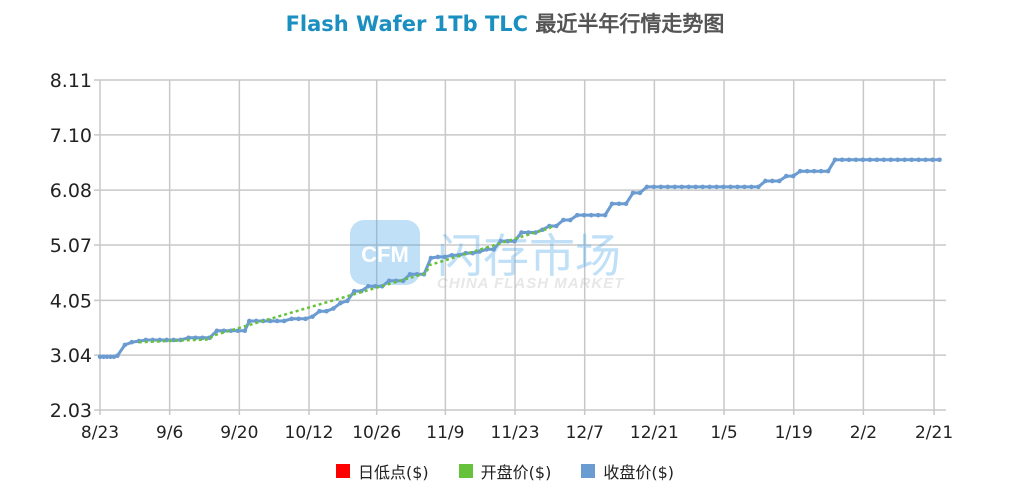  Describe the element at coordinates (71, 136) in the screenshot. I see `y-tick-label: 7.10` at that location.